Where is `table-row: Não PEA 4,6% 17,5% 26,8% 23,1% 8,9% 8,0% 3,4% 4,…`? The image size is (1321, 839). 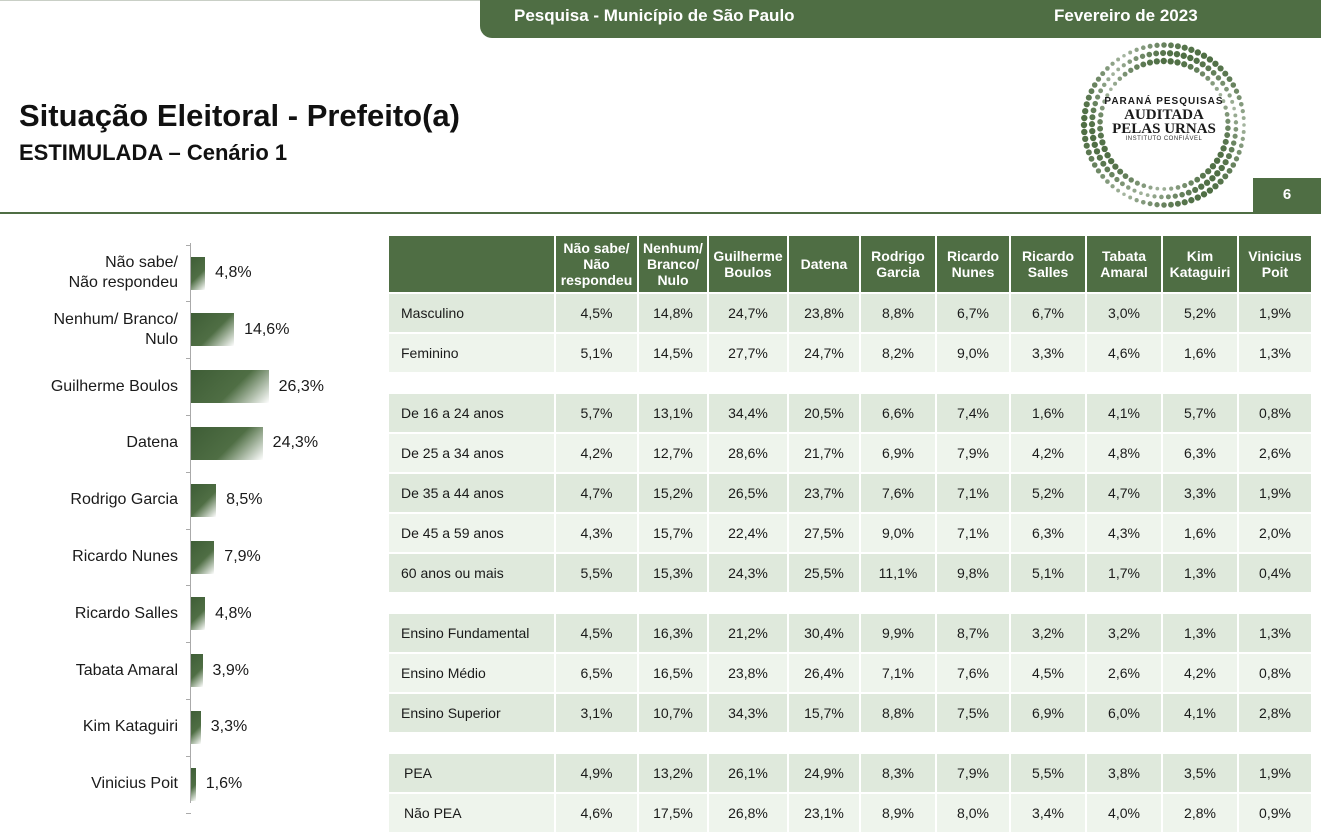
table-row: Não PEA 4,6% 17,5% 26,8% 23,1% 8,9% 8,0% 3,4% 4,… is located at coordinates (851, 812).